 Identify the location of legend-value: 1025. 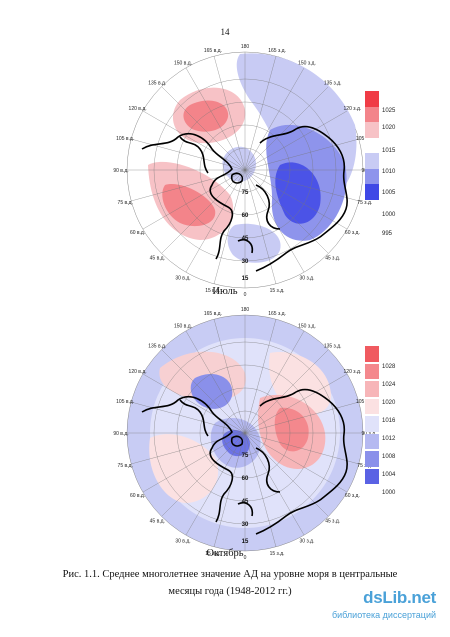
(389, 111).